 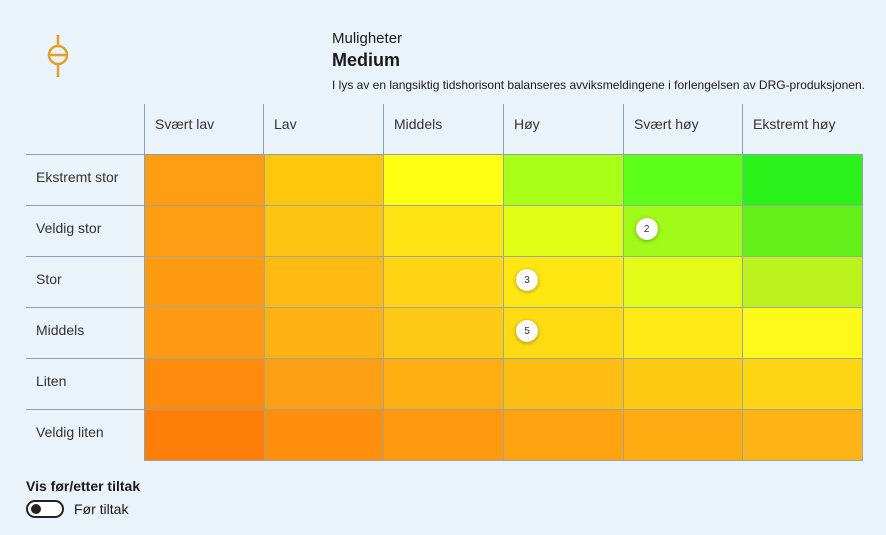 I want to click on row-header-veldig-stor: Veldig stor, so click(x=85, y=230).